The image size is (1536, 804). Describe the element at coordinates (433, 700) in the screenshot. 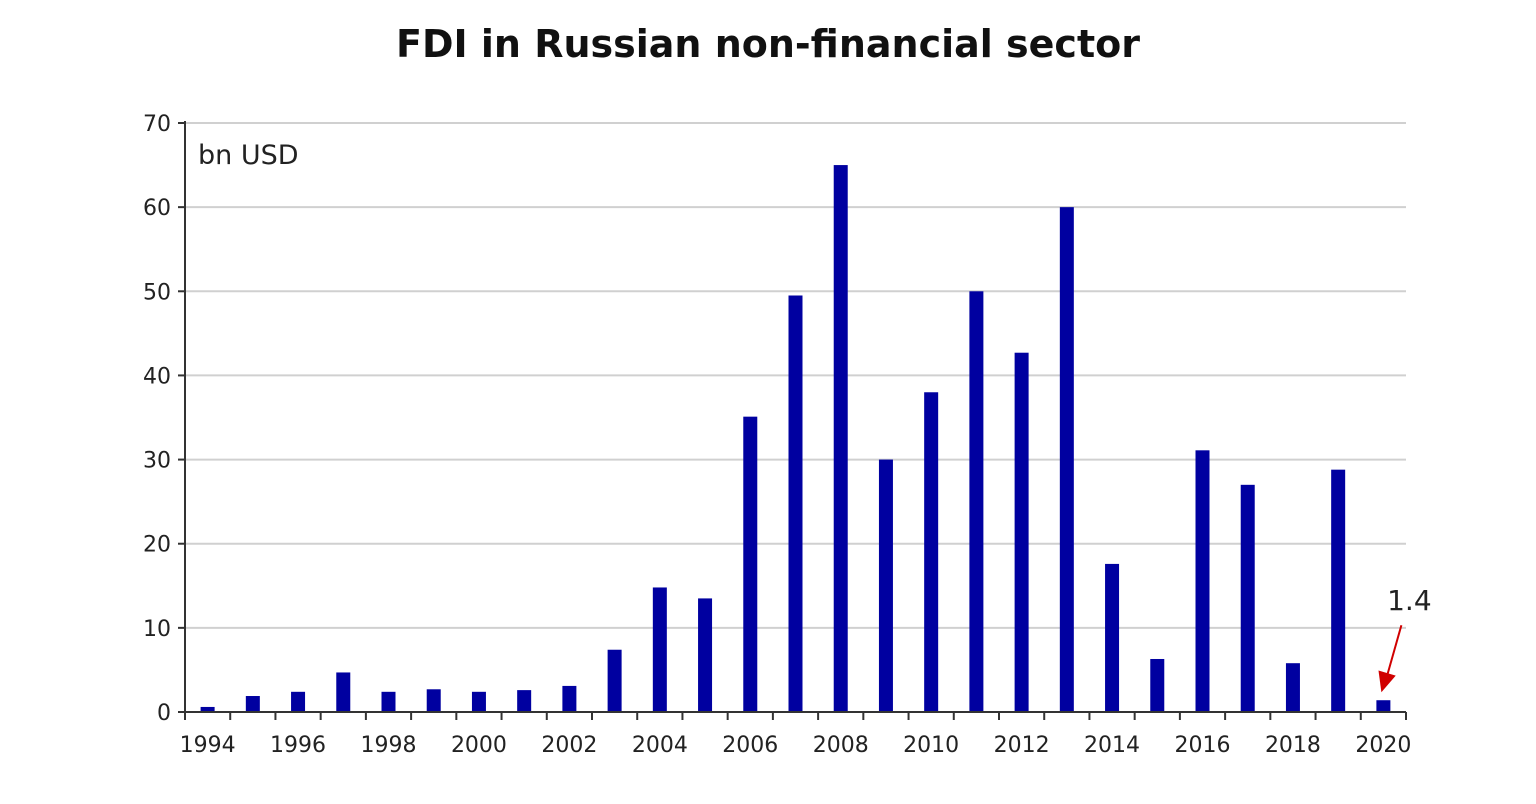

I see `bar-1999` at that location.